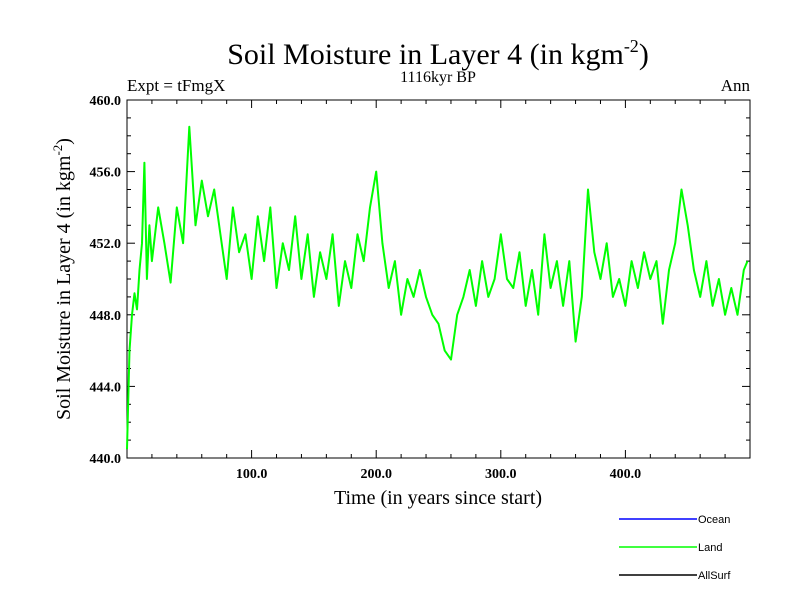 This screenshot has width=800, height=600. What do you see at coordinates (714, 520) in the screenshot?
I see `legend-label-ocean: Ocean` at bounding box center [714, 520].